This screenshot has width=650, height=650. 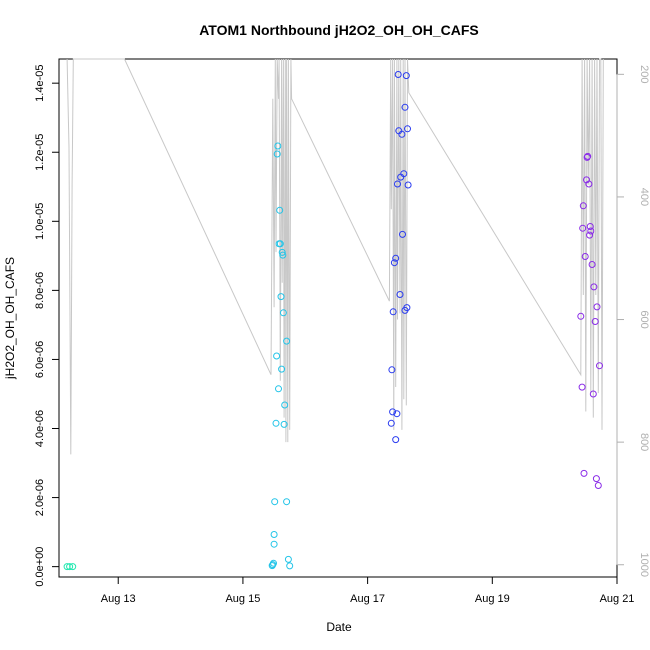 What do you see at coordinates (40, 221) in the screenshot?
I see `y-tick-label: 1.0e-05` at bounding box center [40, 221].